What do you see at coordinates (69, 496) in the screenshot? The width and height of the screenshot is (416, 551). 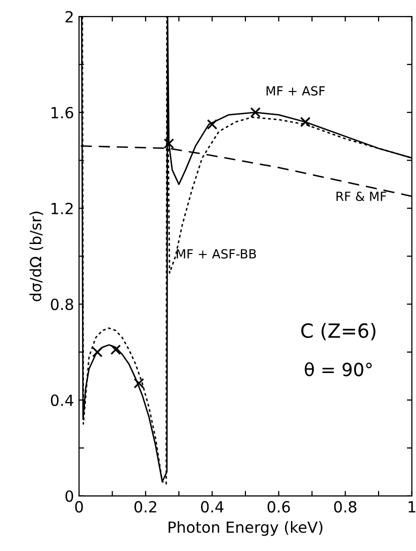 I see `y-tick-label: 0` at bounding box center [69, 496].